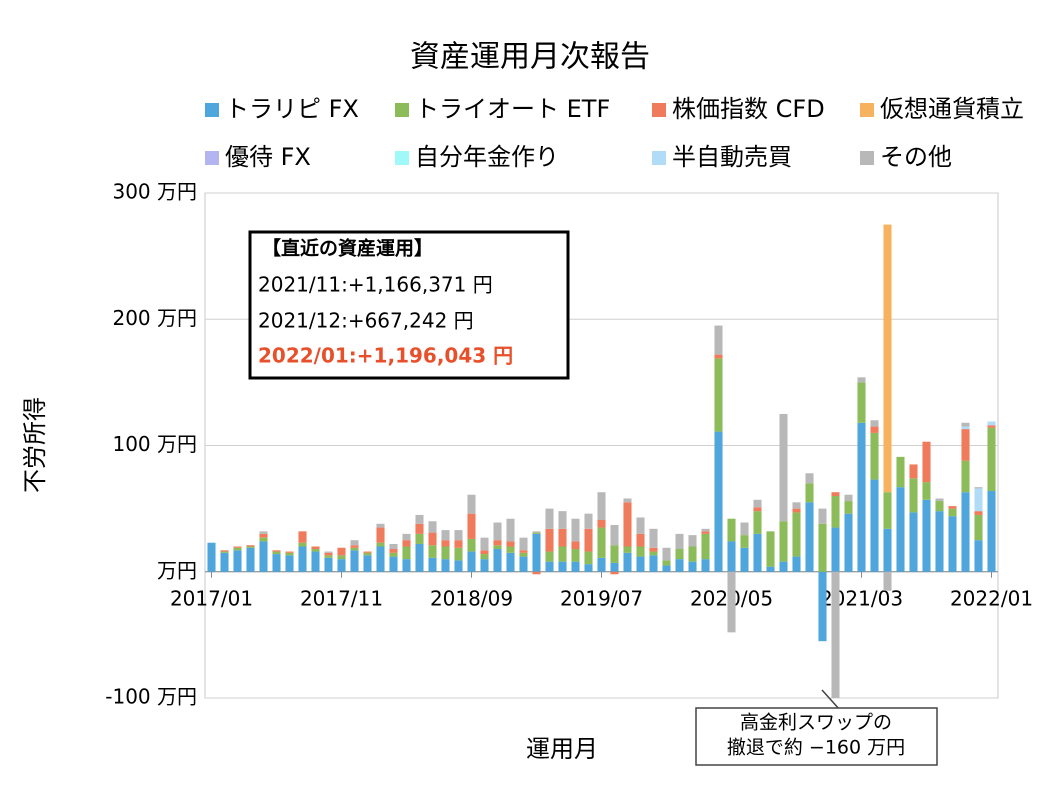 The height and width of the screenshot is (794, 1058). What do you see at coordinates (562, 749) in the screenshot?
I see `x-axis-label: 運用月` at bounding box center [562, 749].